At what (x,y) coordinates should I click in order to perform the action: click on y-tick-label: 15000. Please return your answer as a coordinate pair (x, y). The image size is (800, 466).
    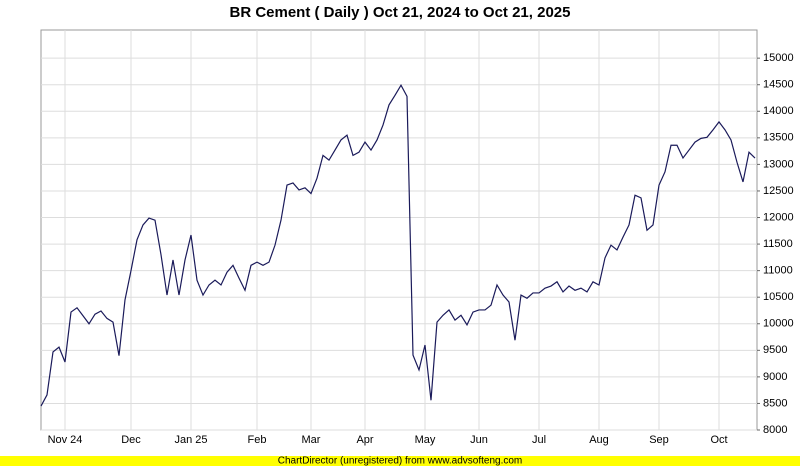
    Looking at the image, I should click on (778, 58).